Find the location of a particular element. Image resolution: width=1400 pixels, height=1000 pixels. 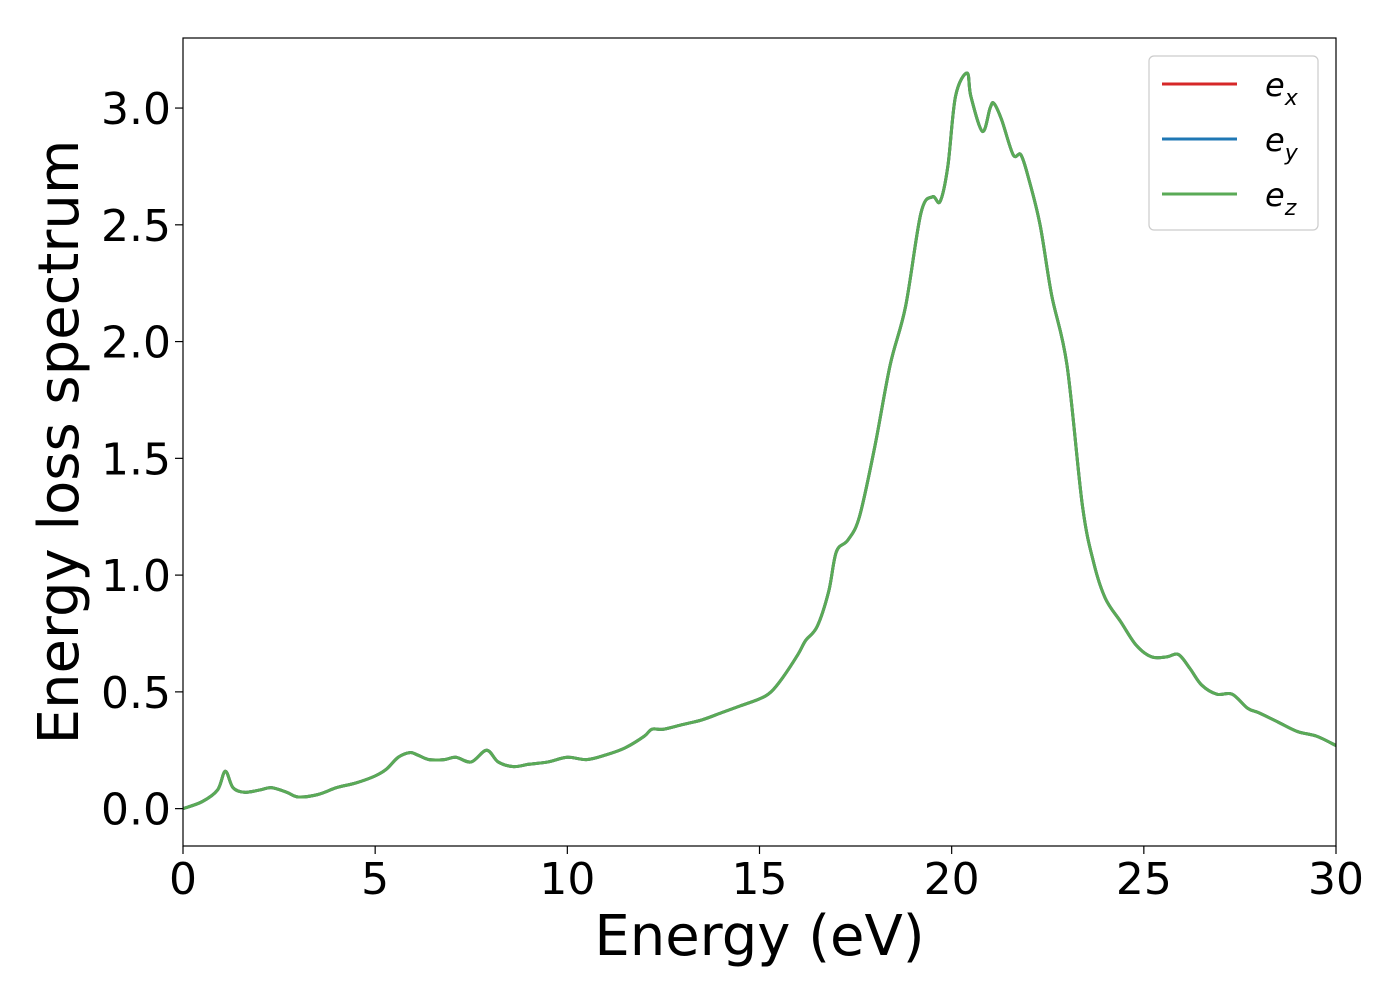

y-tick-label: 0.5 is located at coordinates (136, 693).